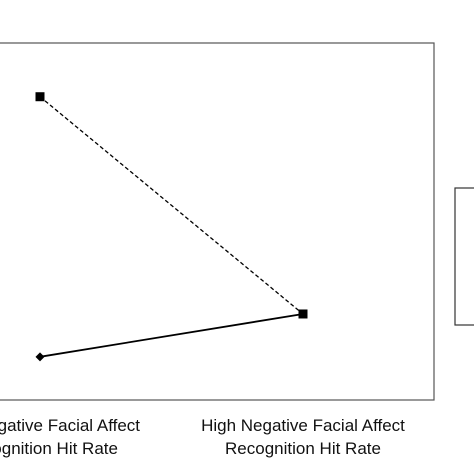 This screenshot has height=474, width=474. What do you see at coordinates (171, 335) in the screenshot?
I see `series-2-line` at bounding box center [171, 335].